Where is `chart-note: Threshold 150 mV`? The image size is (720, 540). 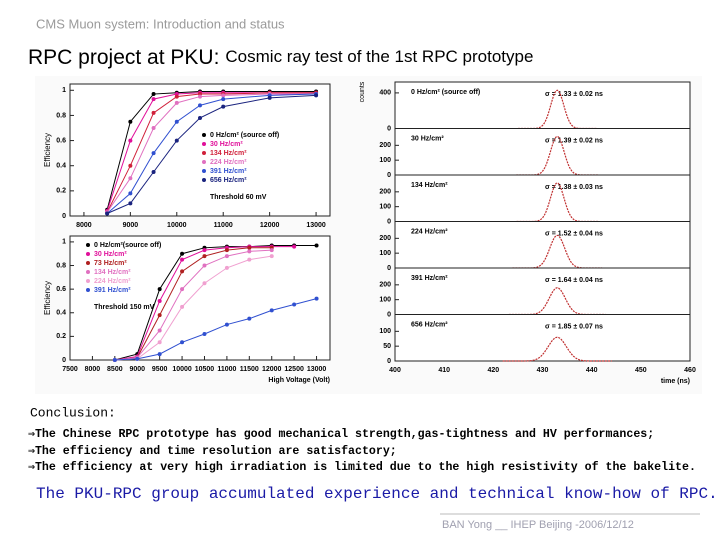 chart-note: Threshold 150 mV is located at coordinates (124, 307).